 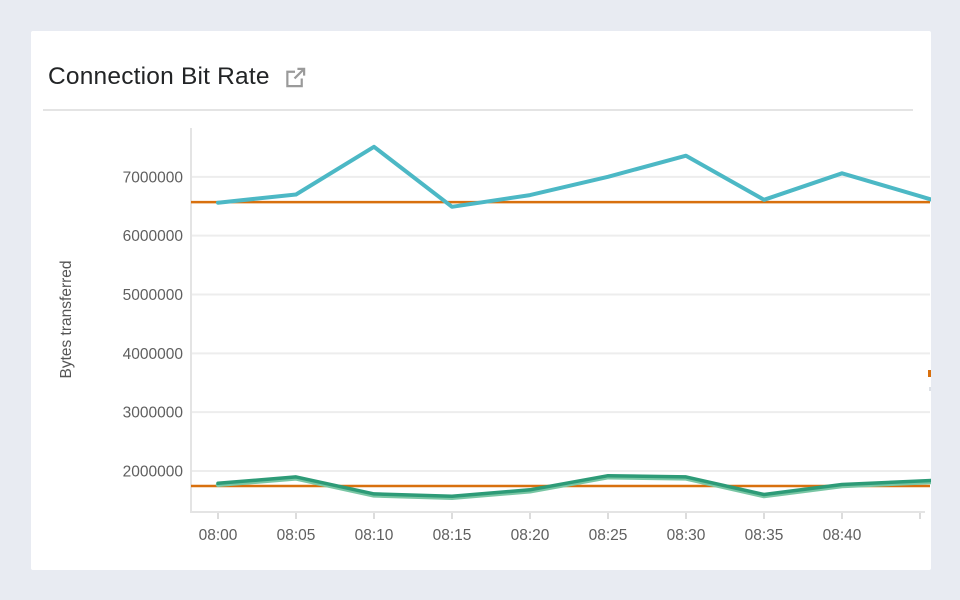 I want to click on x-tick-label: 08:10, so click(x=374, y=535).